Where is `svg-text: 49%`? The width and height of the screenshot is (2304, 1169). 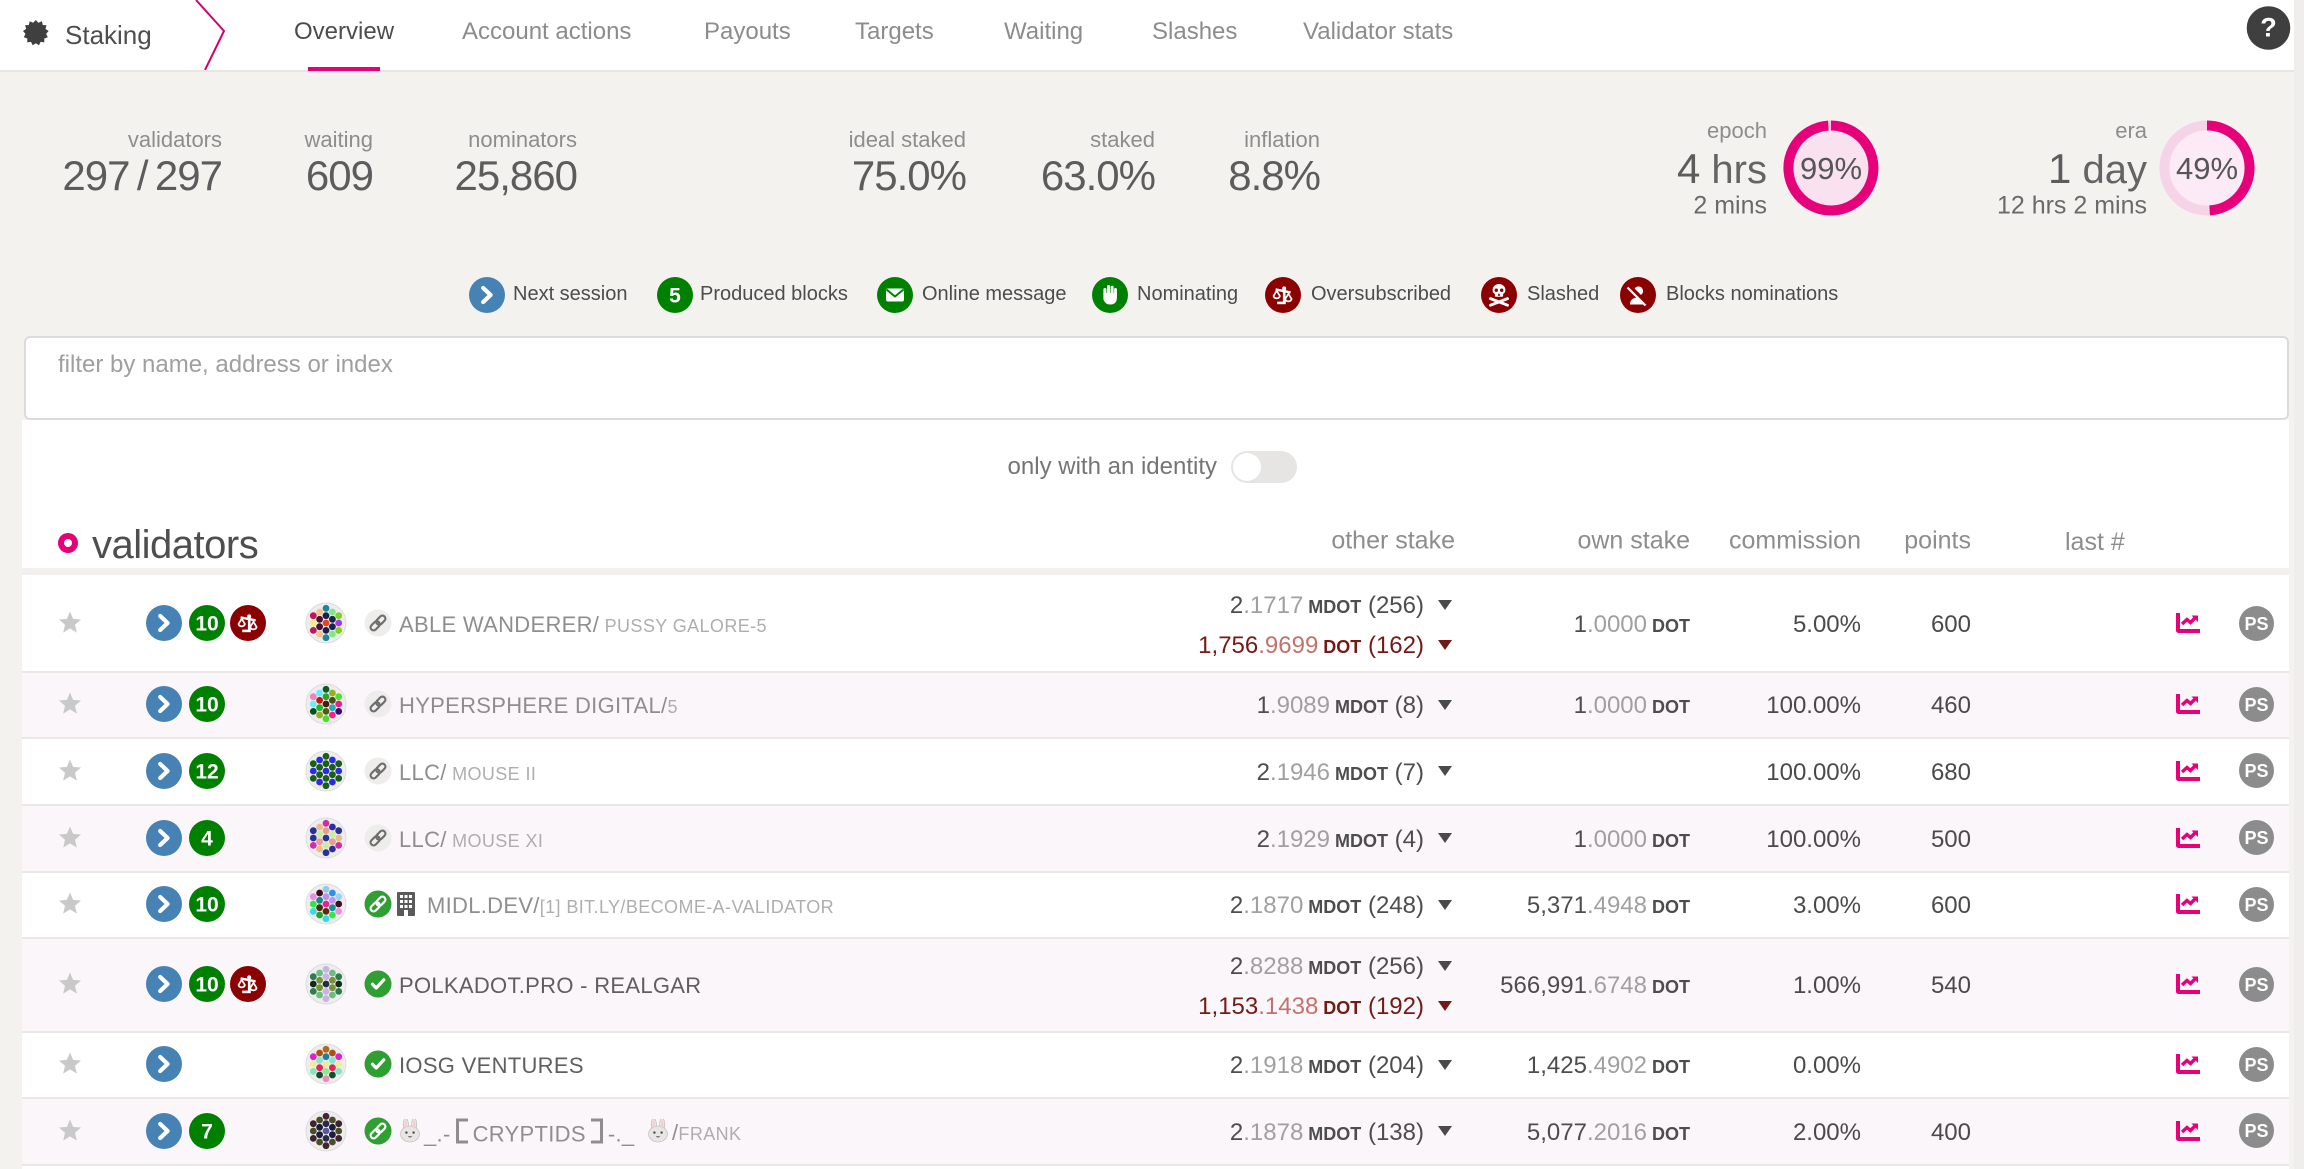
svg-text: 49% is located at coordinates (2207, 168).